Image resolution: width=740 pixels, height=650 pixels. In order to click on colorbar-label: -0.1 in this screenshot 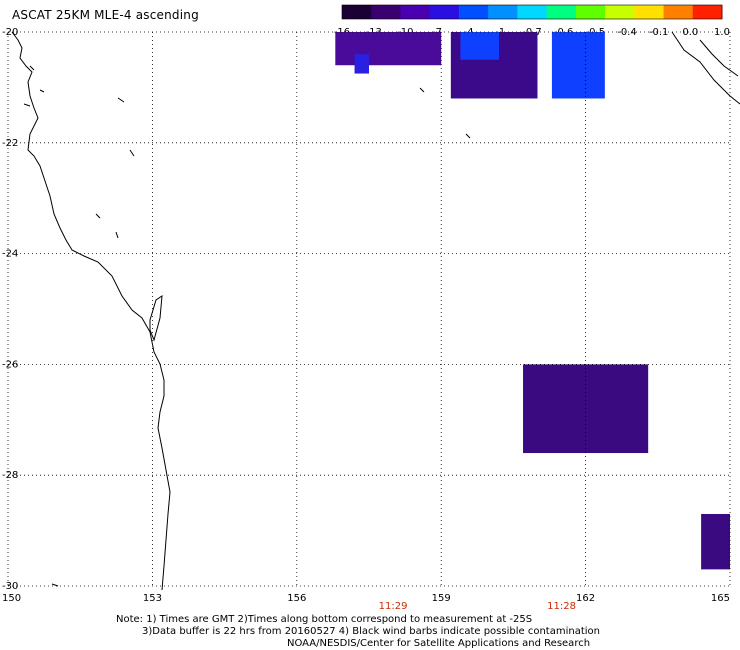, I will do `click(659, 32)`.